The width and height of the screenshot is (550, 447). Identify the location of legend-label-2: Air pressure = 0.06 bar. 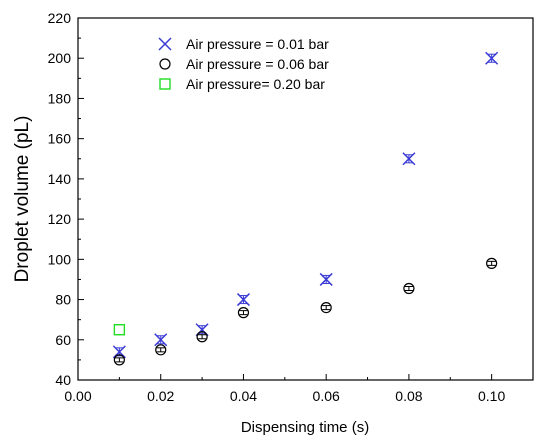
(257, 64).